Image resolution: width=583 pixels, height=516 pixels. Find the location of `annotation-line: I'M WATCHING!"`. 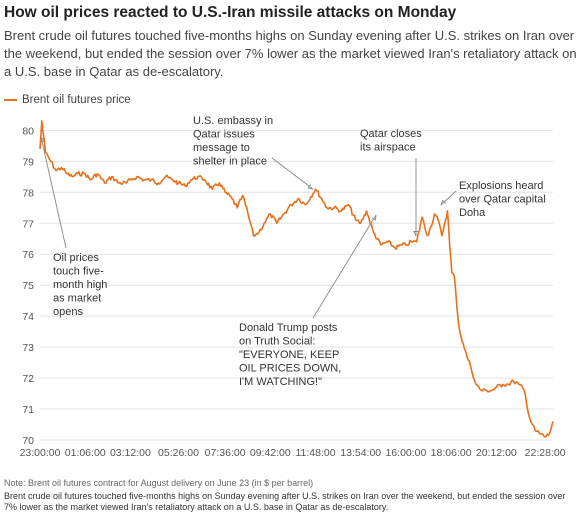

annotation-line: I'M WATCHING!" is located at coordinates (280, 382).